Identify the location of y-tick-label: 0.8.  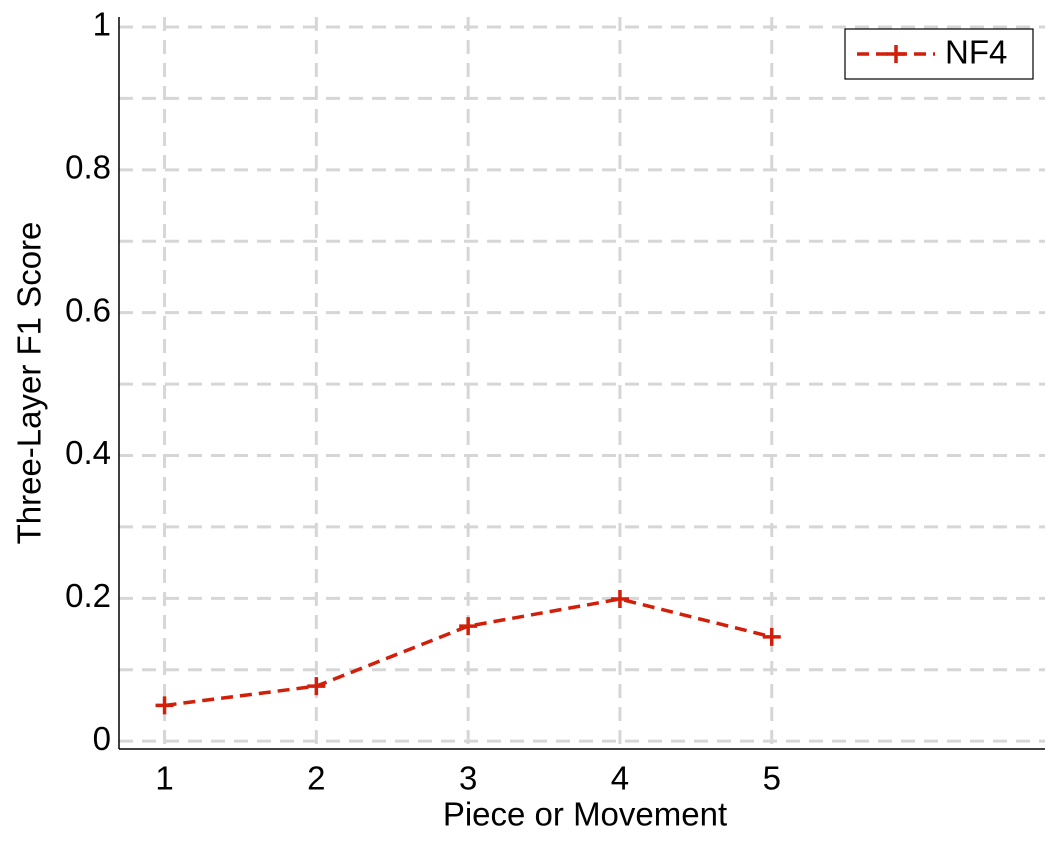
(88, 167).